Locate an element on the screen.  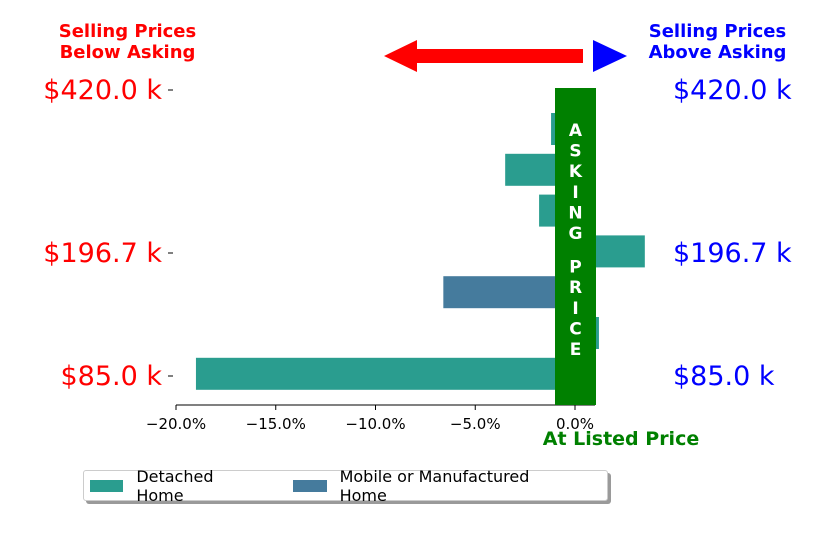
y-label-right-2: $85.0 k is located at coordinates (724, 376).